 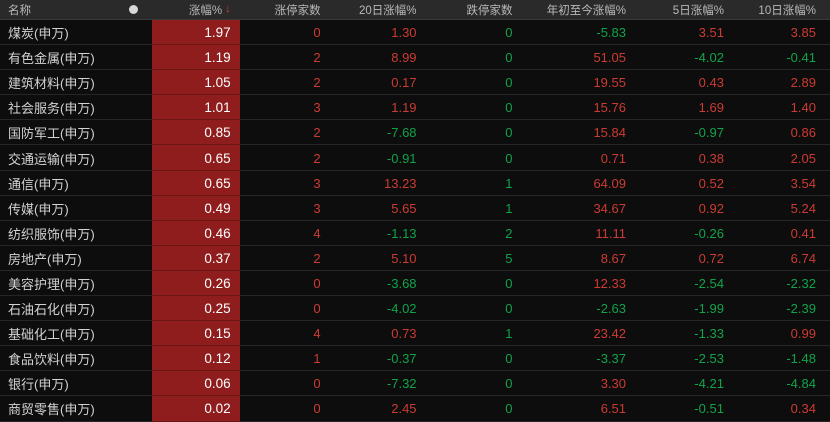 I want to click on cell-chg: 0.85, so click(x=217, y=133).